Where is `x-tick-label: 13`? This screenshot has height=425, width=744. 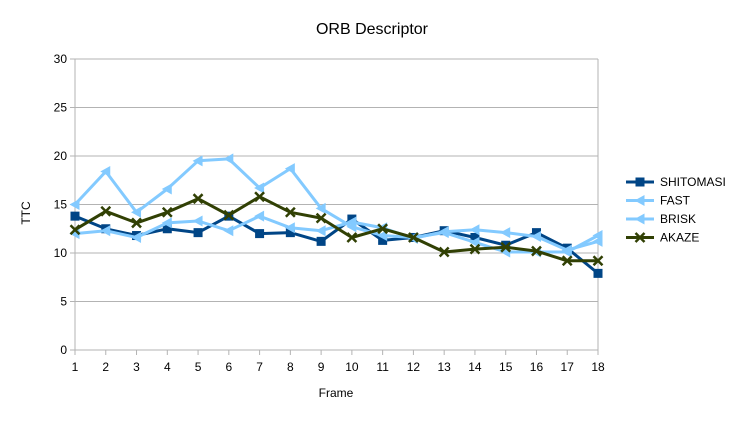
x-tick-label: 13 is located at coordinates (444, 367).